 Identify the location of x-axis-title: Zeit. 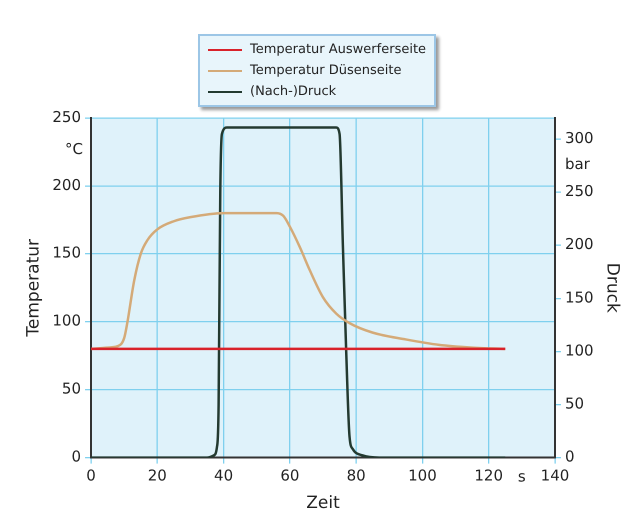
(323, 503).